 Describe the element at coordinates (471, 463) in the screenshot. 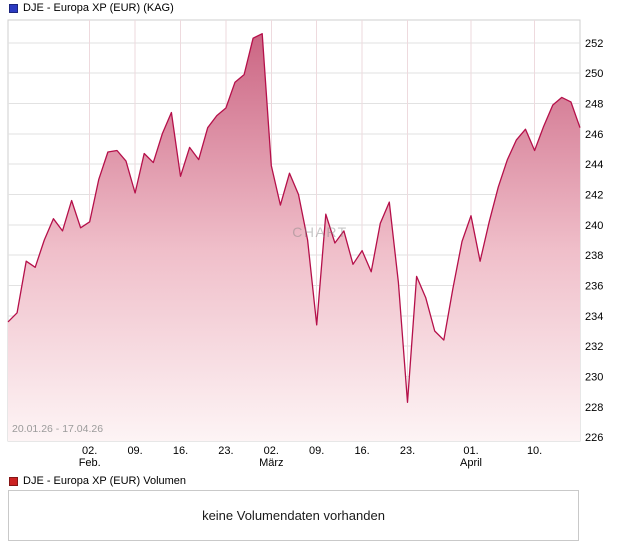

I see `svg-text: April` at that location.